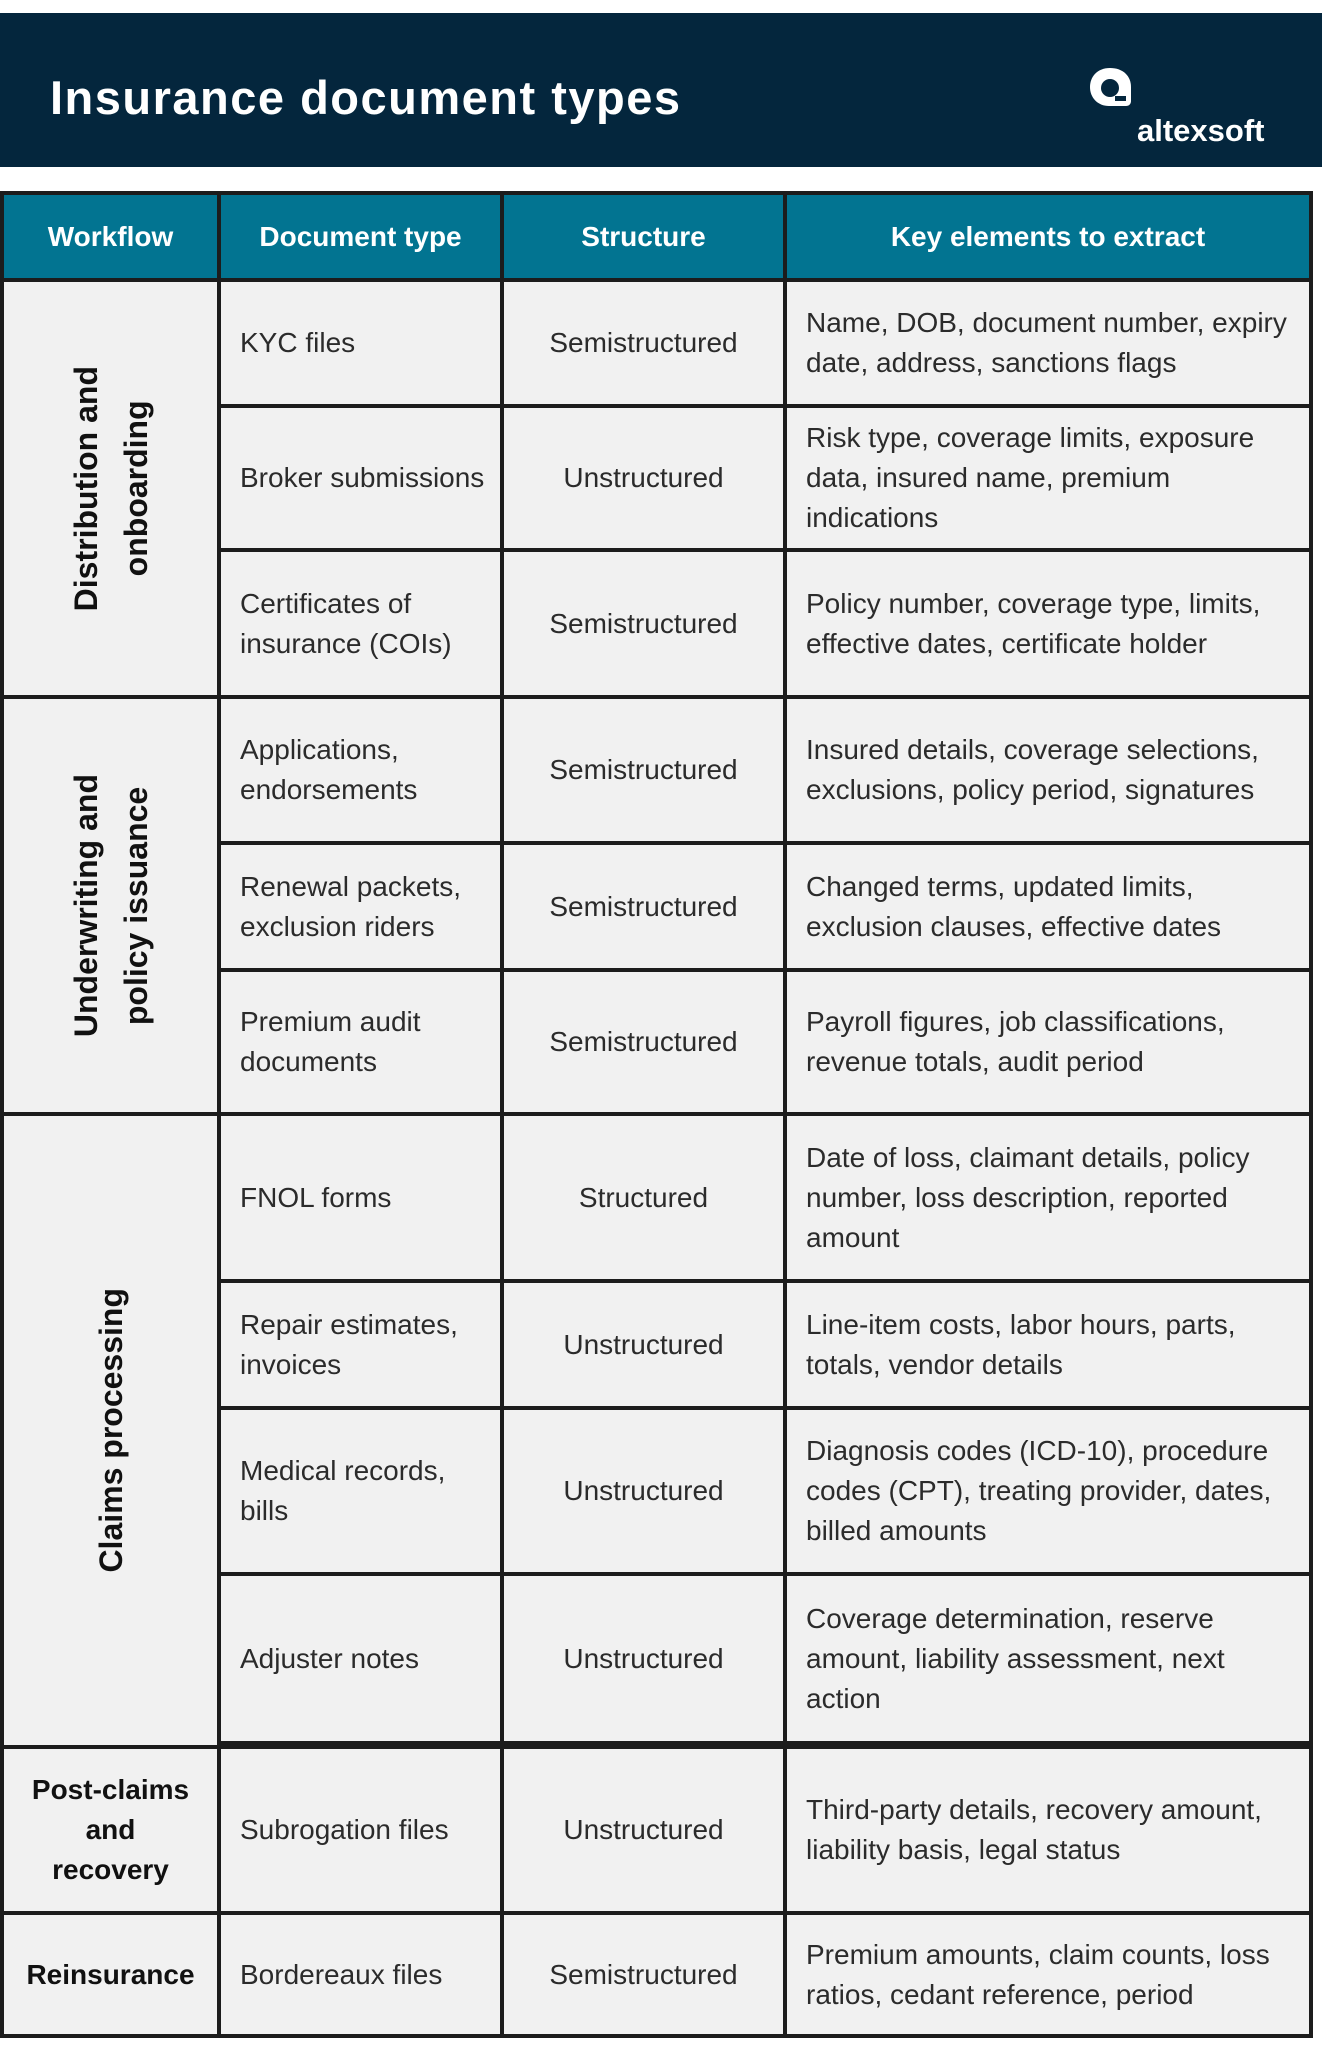 The width and height of the screenshot is (1322, 2048). I want to click on document-type-cell: Premium audit documents, so click(360, 1042).